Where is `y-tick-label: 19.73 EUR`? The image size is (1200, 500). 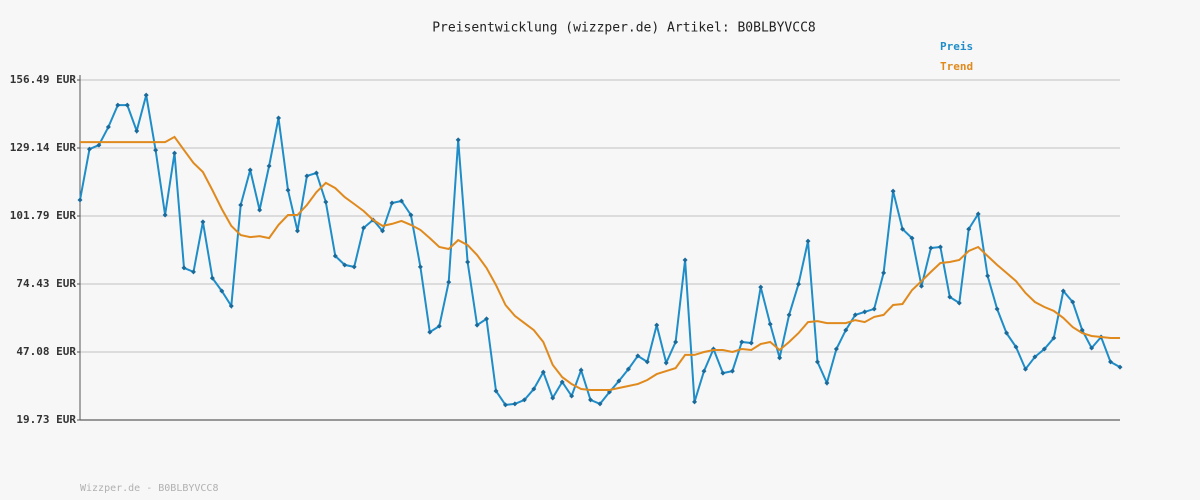 y-tick-label: 19.73 EUR is located at coordinates (46, 419).